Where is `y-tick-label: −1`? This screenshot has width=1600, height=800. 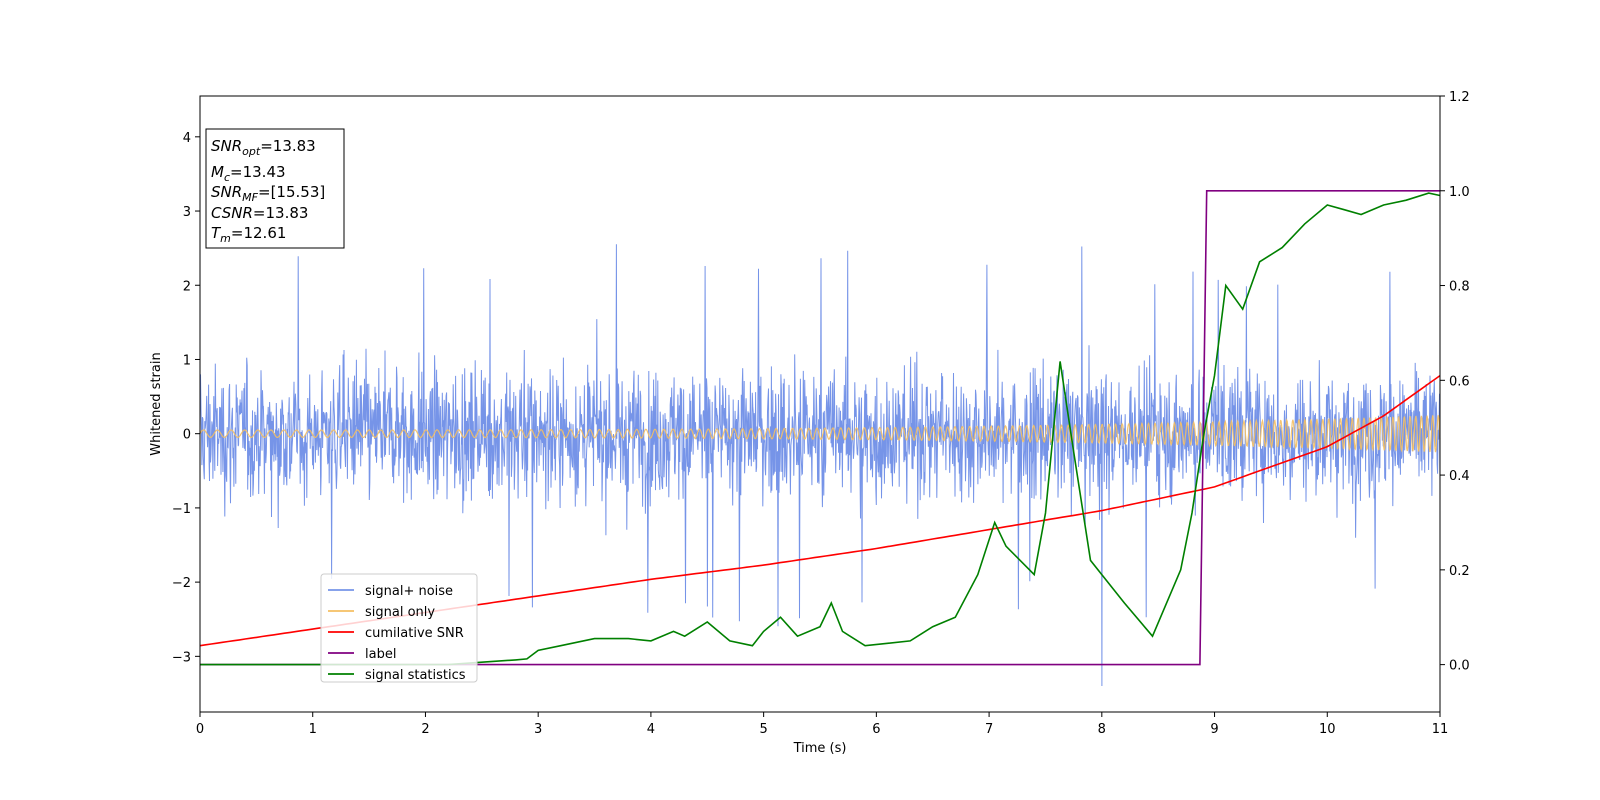
y-tick-label: −1 is located at coordinates (181, 509).